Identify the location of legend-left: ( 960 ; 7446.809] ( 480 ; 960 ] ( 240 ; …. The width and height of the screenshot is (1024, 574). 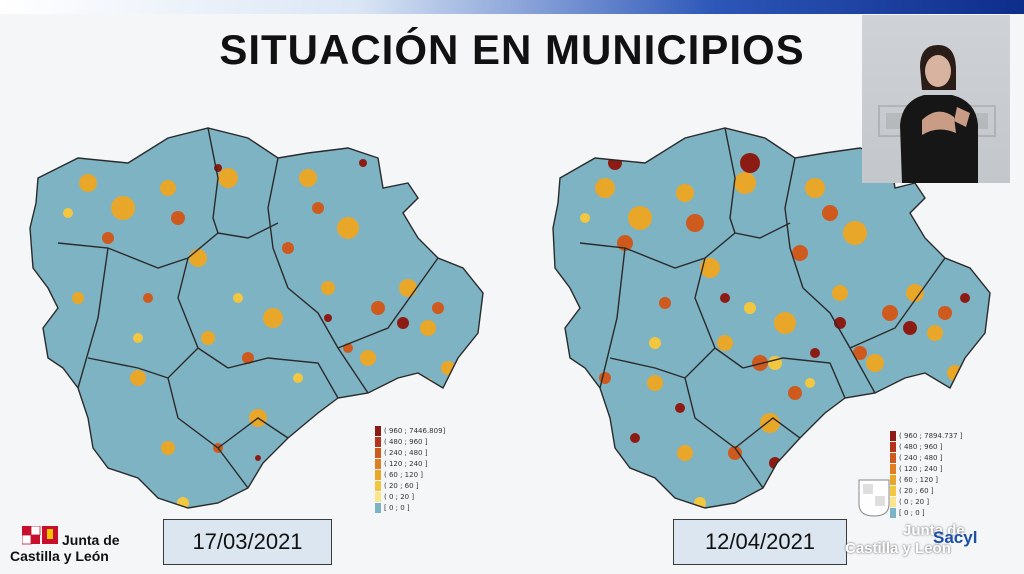
(410, 469).